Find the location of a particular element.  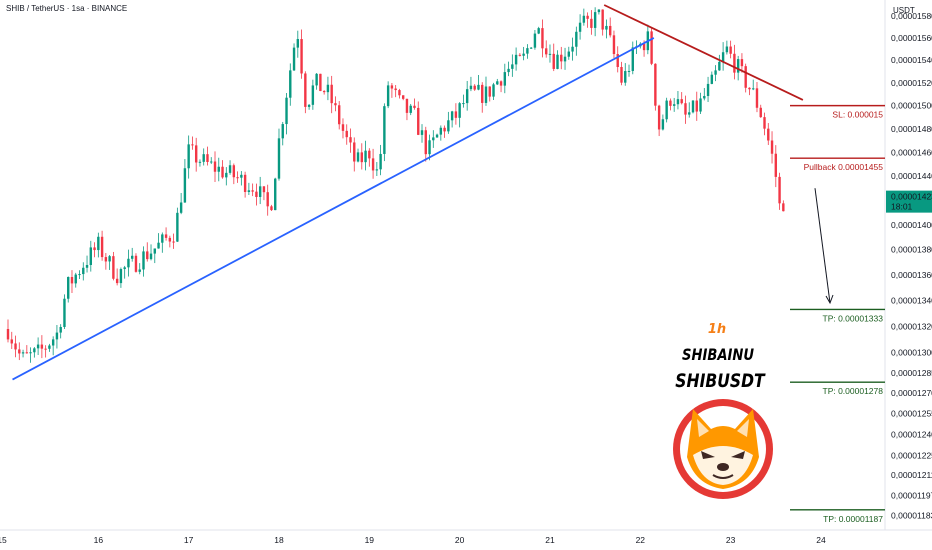

time-tick-label: 15 is located at coordinates (3, 540).